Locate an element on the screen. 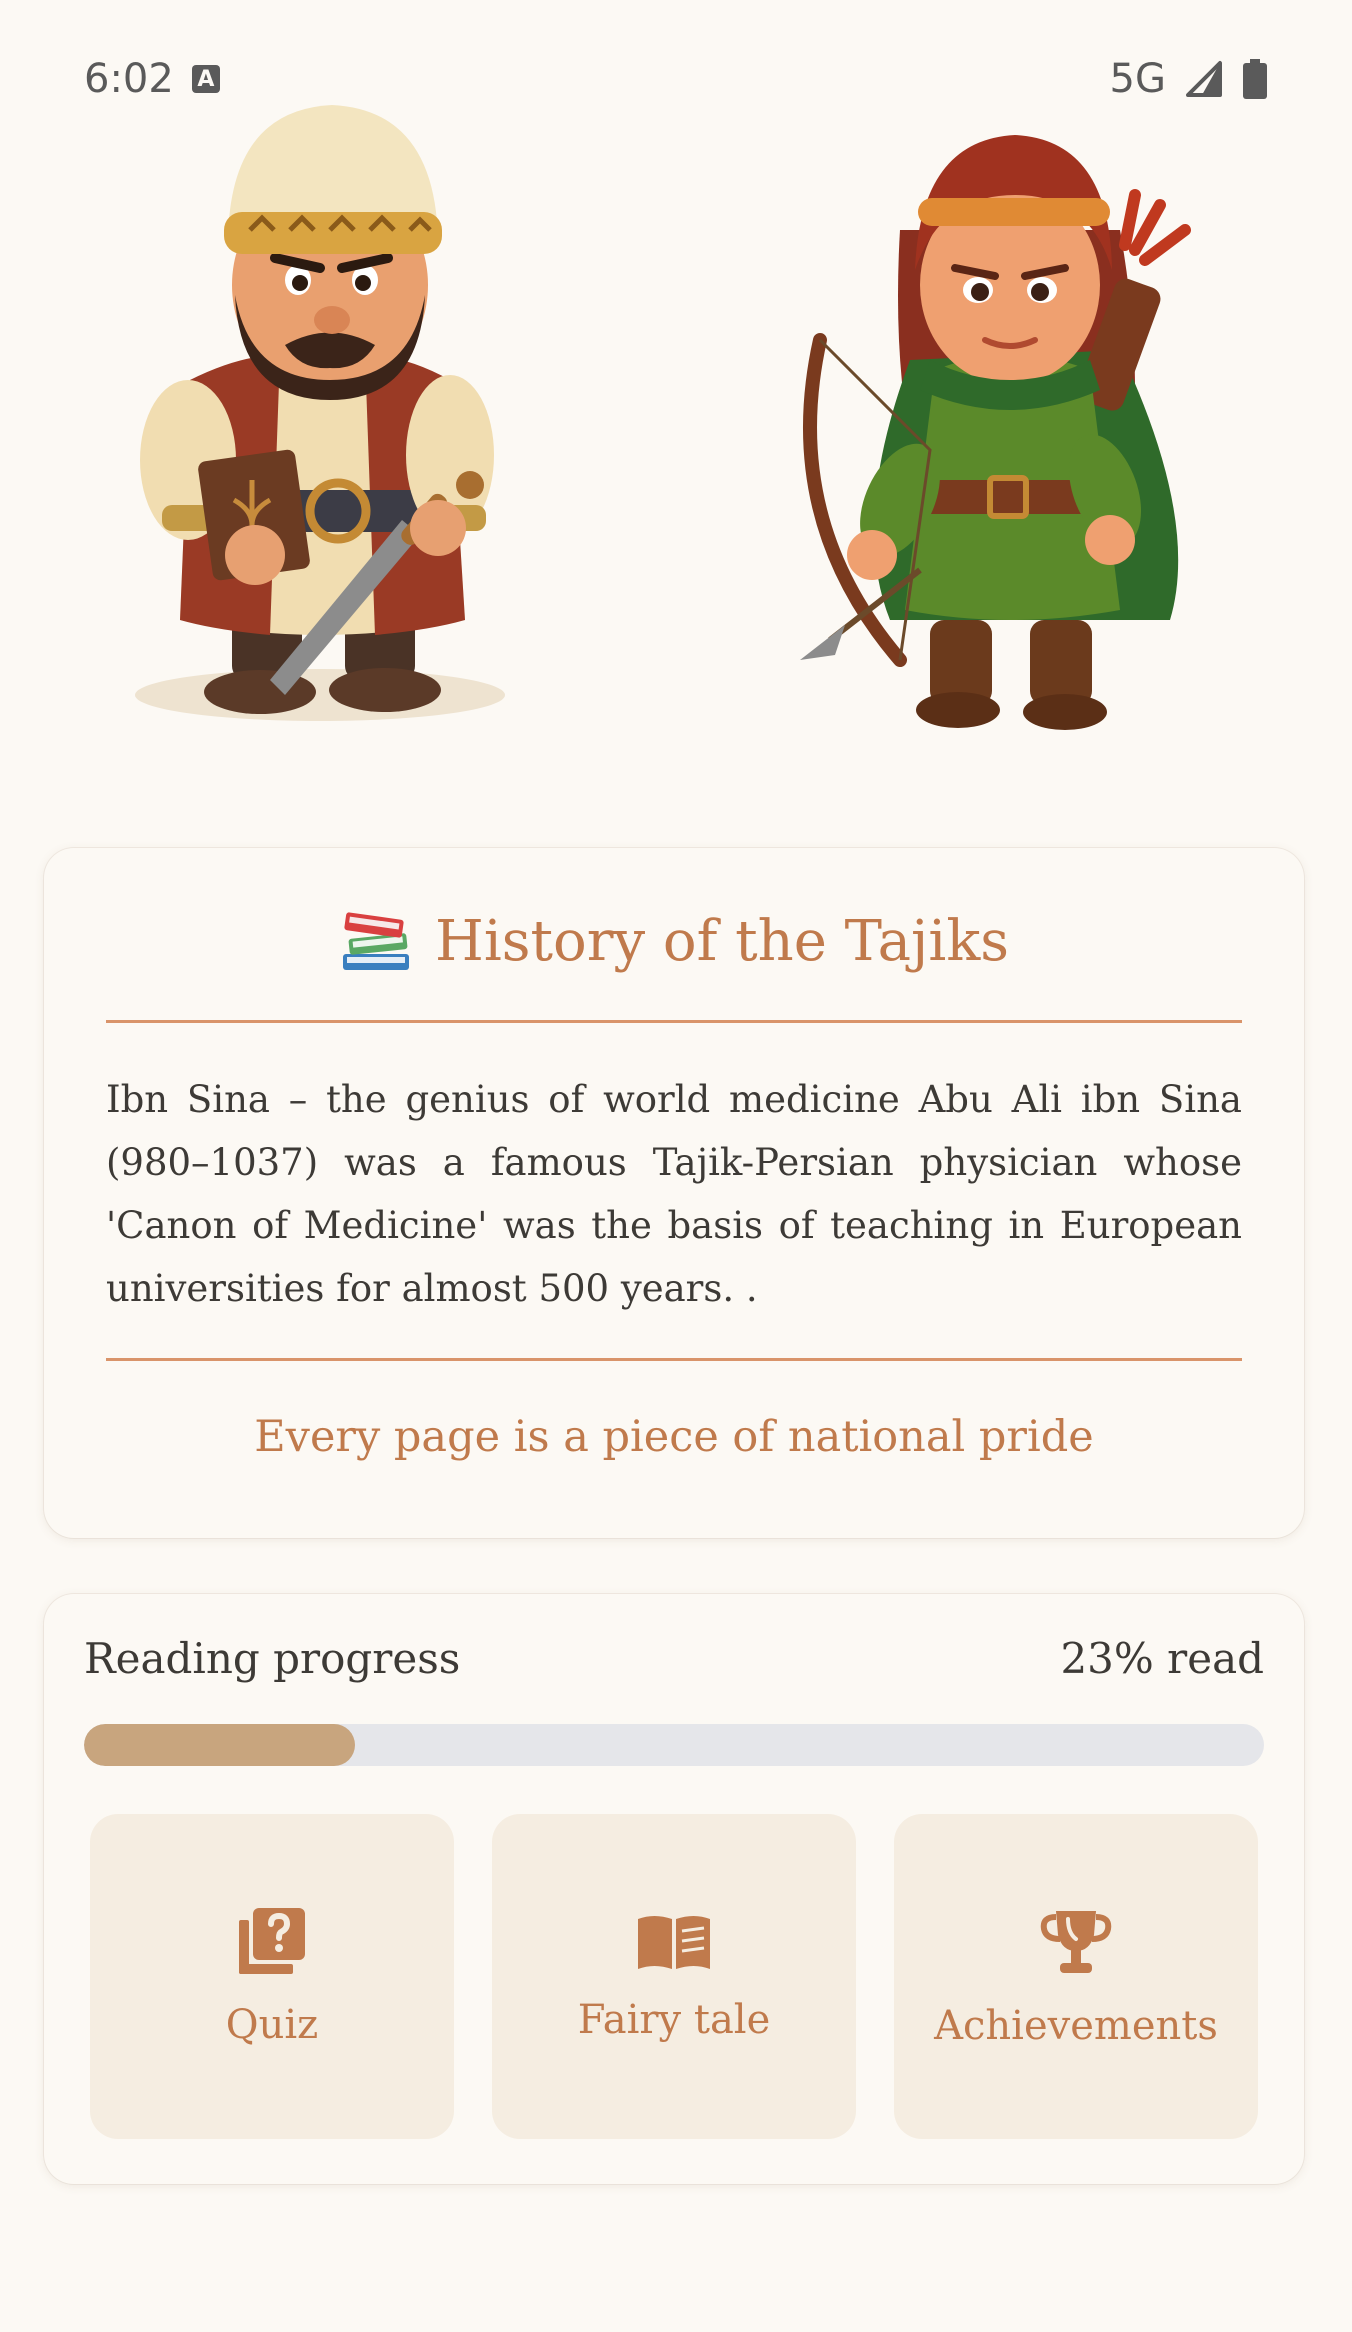  books-icon is located at coordinates (376, 941).